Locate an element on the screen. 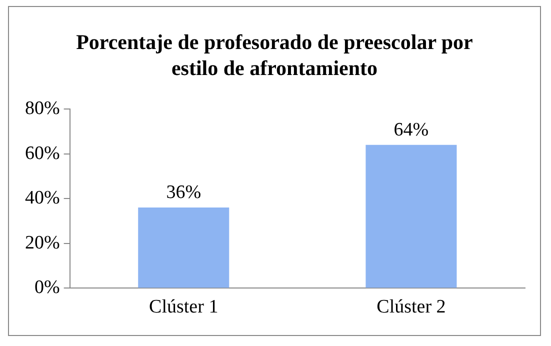 This screenshot has height=346, width=551. x-tick-label: Clúster 1 is located at coordinates (183, 307).